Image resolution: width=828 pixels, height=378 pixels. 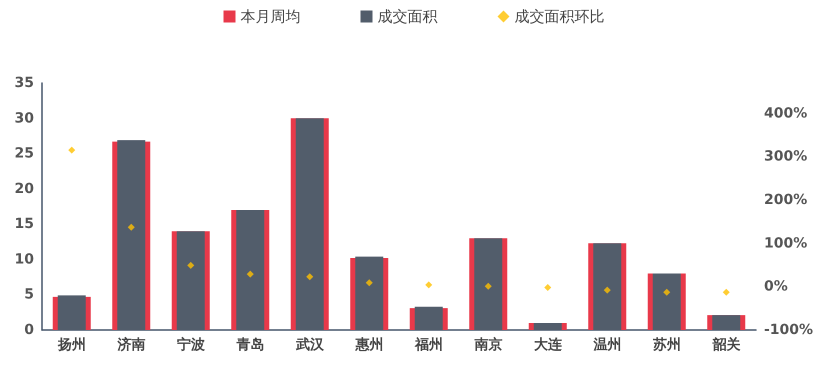 What do you see at coordinates (789, 330) in the screenshot?
I see `y2-tick-label: -100%` at bounding box center [789, 330].